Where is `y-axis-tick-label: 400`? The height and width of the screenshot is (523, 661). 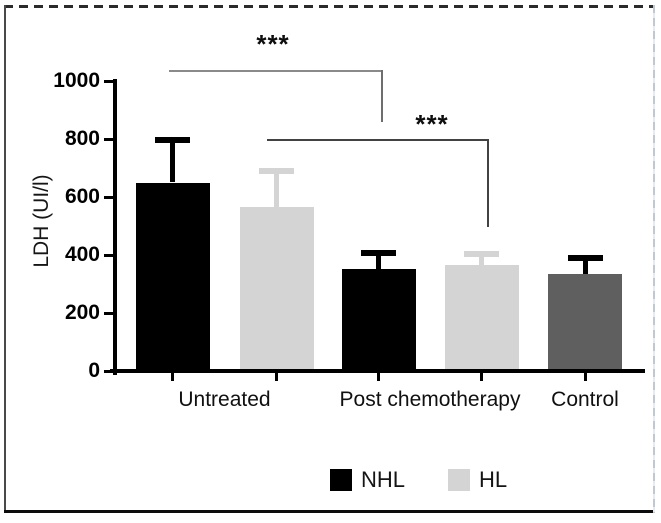
y-axis-tick-label: 400 is located at coordinates (82, 254).